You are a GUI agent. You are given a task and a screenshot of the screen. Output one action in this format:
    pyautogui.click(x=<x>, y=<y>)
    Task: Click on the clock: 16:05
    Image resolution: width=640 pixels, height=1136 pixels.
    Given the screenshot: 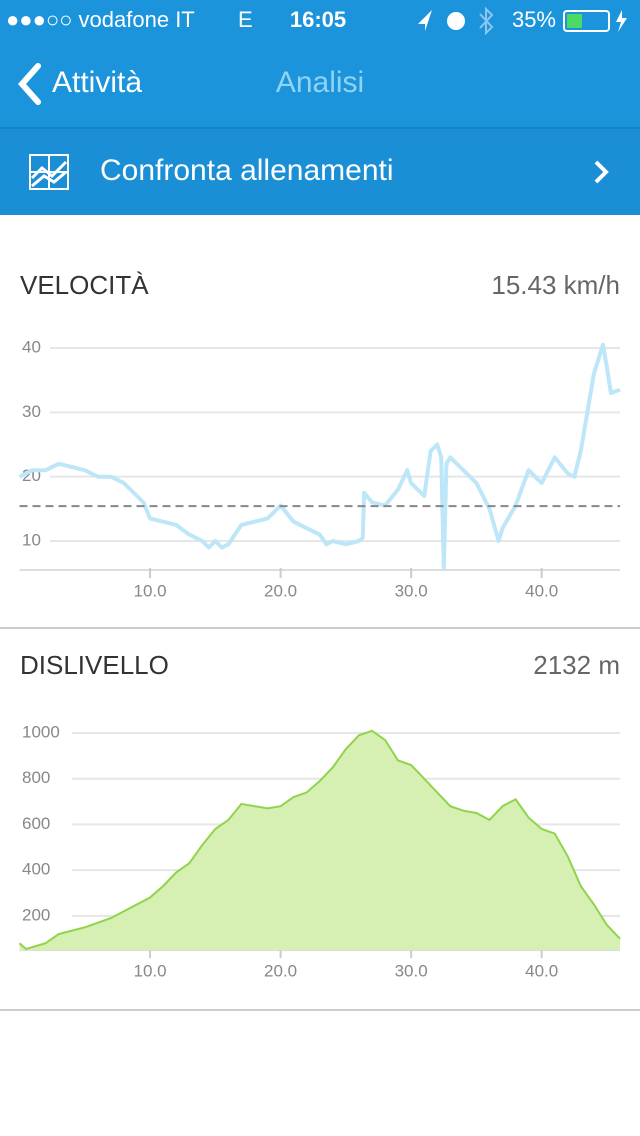 What is the action you would take?
    pyautogui.click(x=318, y=19)
    